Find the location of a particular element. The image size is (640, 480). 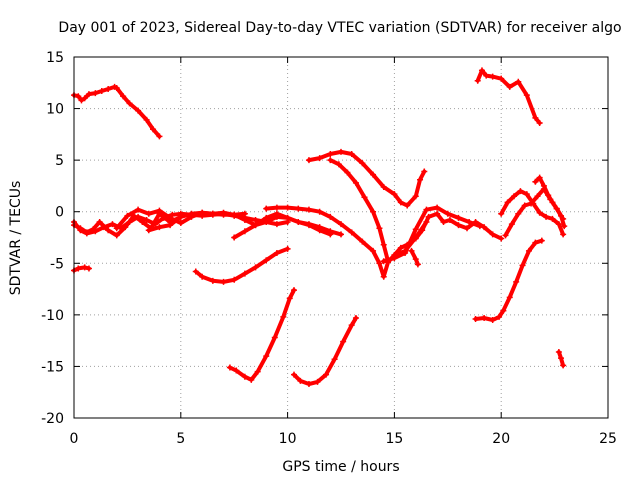

y-tick-label: 15 is located at coordinates (55, 58).